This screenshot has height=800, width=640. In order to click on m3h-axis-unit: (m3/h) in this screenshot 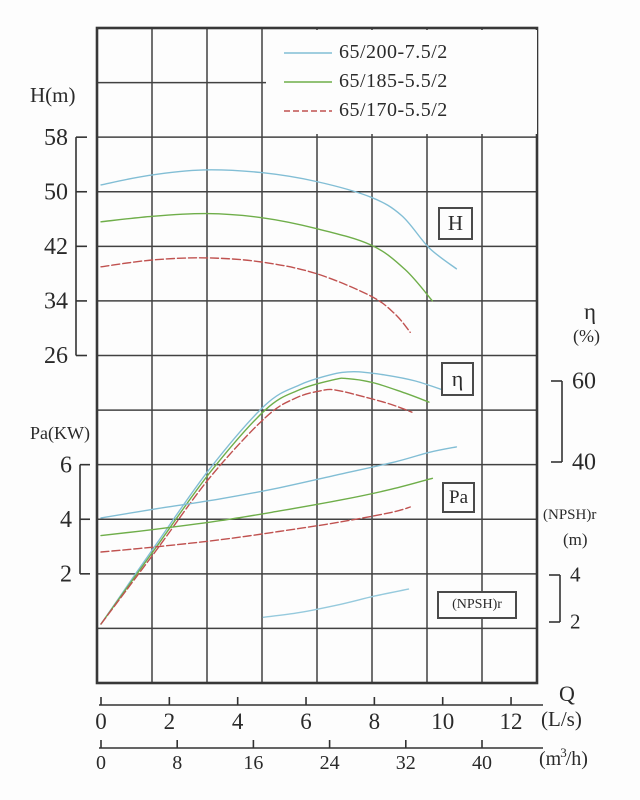, I will do `click(563, 758)`.